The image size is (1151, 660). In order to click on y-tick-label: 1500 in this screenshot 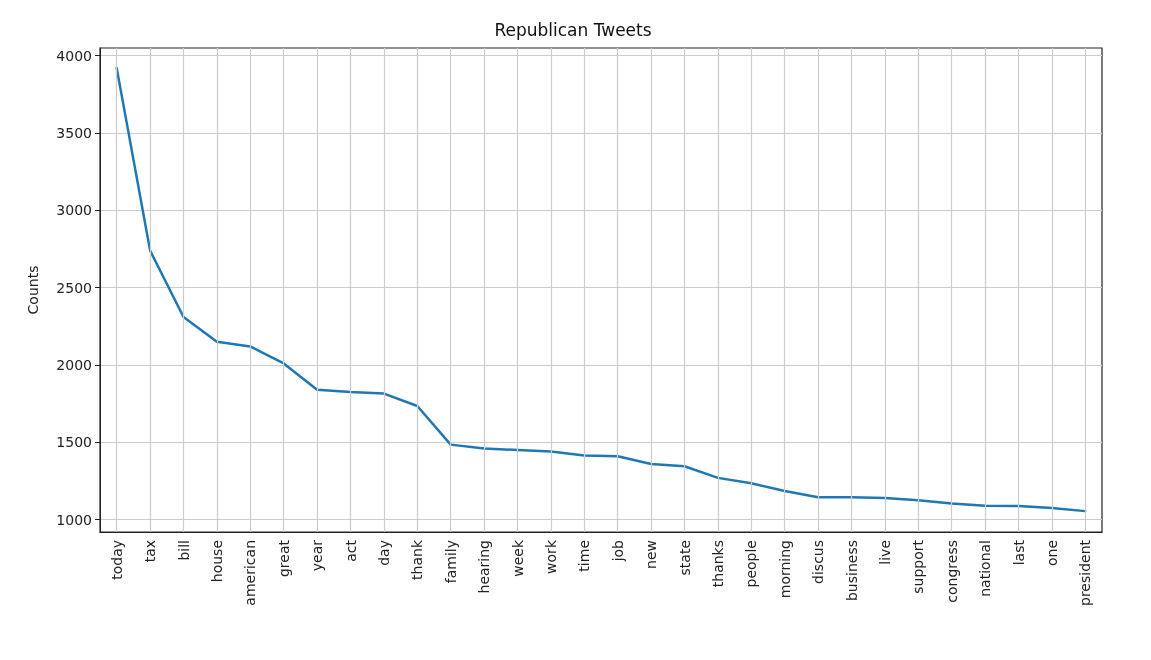, I will do `click(74, 442)`.